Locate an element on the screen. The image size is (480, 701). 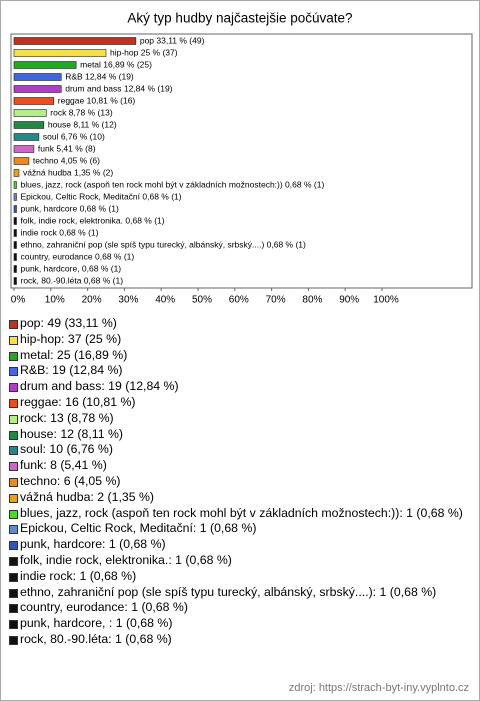
legend-label: metal: 25 (16,89 %) is located at coordinates (74, 354).